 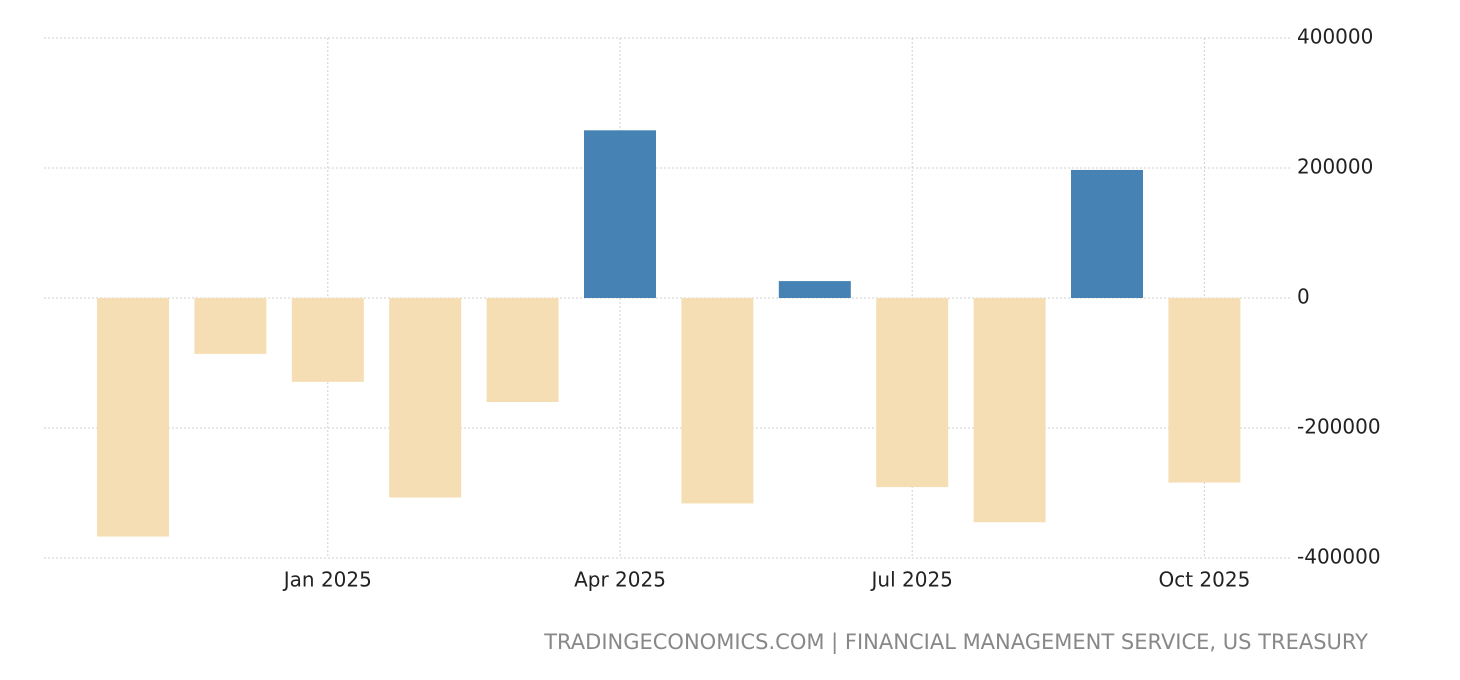 What do you see at coordinates (1303, 297) in the screenshot?
I see `y-tick-label: 0` at bounding box center [1303, 297].